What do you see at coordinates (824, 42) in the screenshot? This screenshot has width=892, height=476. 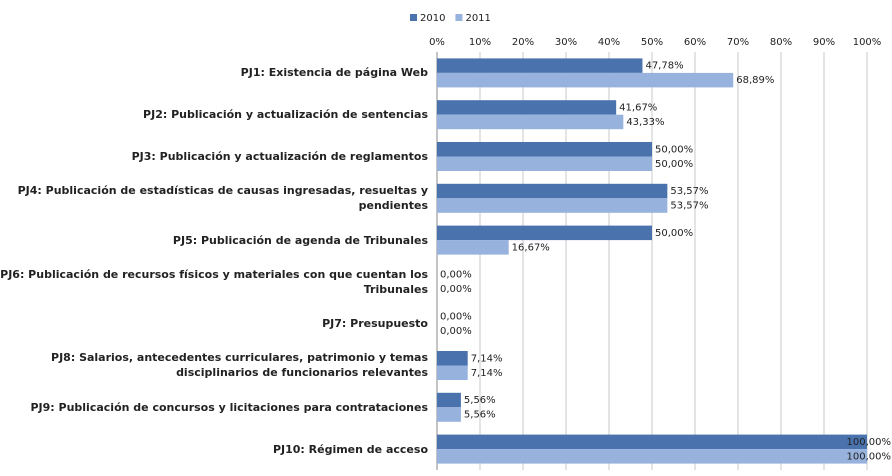 I see `x-tick-label: 90%` at bounding box center [824, 42].